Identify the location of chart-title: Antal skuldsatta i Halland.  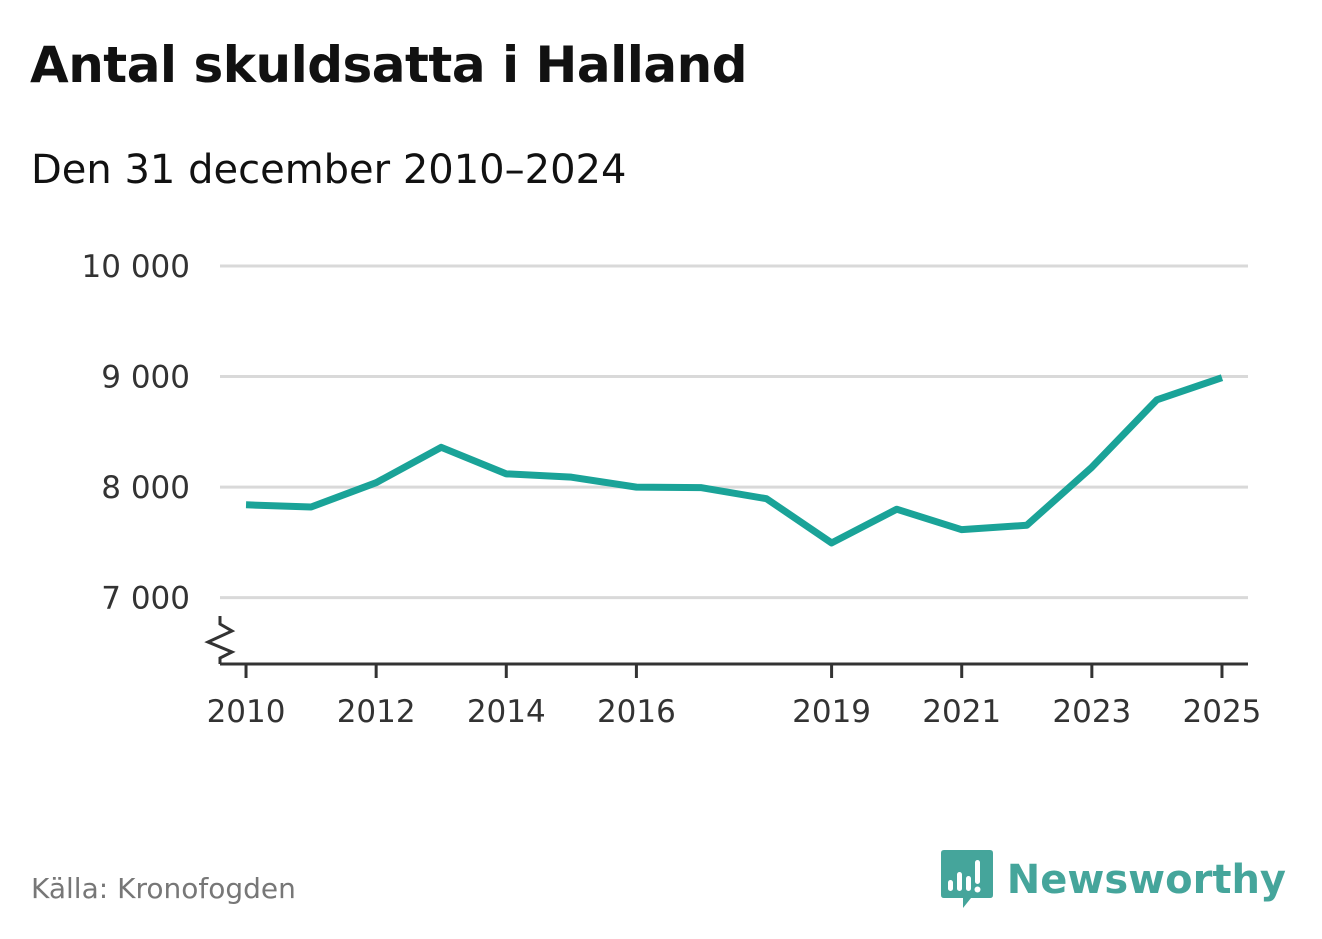
(389, 65).